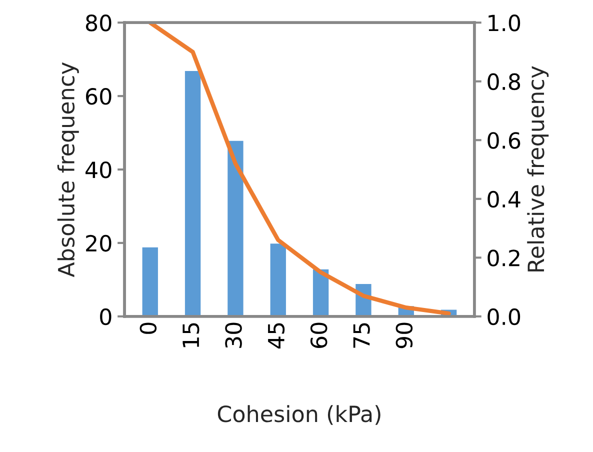 The height and width of the screenshot is (452, 593). Describe the element at coordinates (504, 317) in the screenshot. I see `y2-tick-label: 0.0` at that location.